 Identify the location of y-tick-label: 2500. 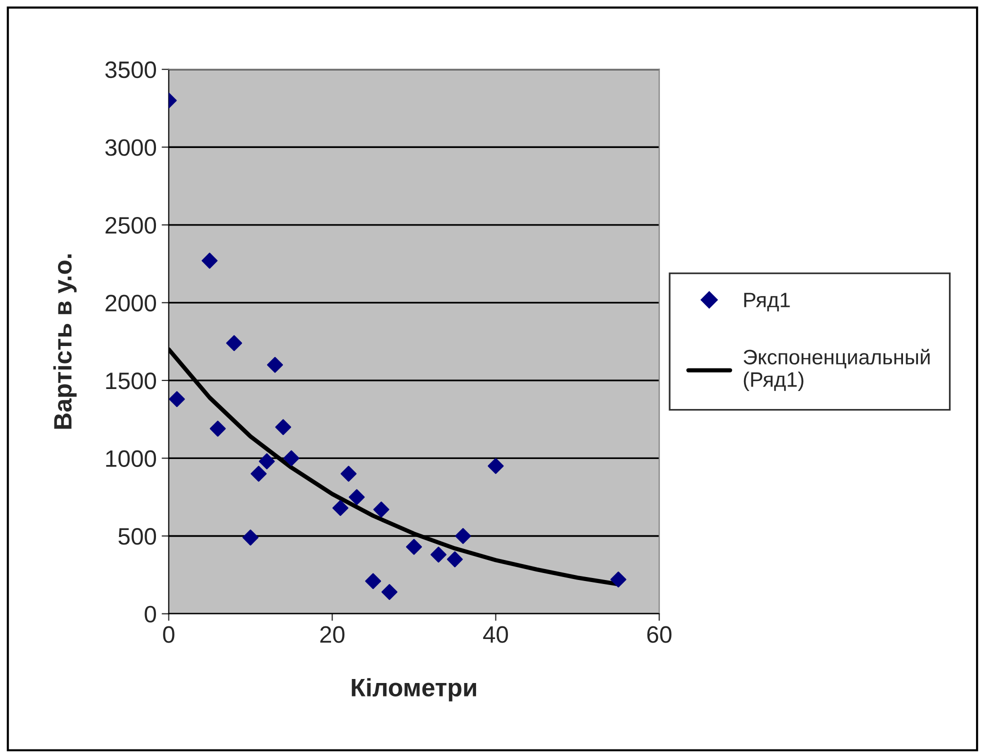
(131, 225).